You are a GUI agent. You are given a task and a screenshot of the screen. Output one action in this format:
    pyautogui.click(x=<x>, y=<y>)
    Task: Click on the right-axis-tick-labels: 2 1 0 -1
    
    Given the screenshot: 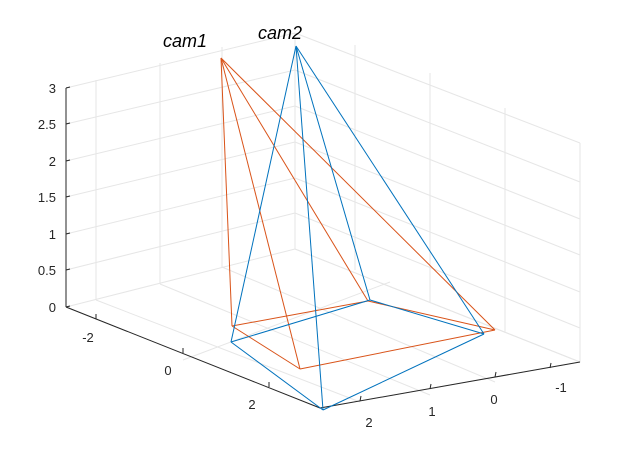 What is the action you would take?
    pyautogui.click(x=465, y=405)
    